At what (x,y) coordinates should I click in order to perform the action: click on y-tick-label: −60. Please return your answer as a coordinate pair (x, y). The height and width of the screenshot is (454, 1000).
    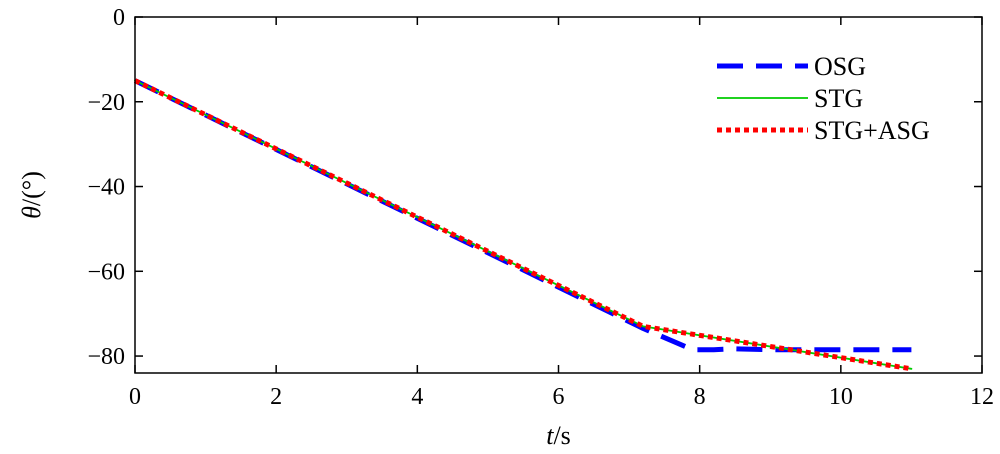
    Looking at the image, I should click on (106, 272).